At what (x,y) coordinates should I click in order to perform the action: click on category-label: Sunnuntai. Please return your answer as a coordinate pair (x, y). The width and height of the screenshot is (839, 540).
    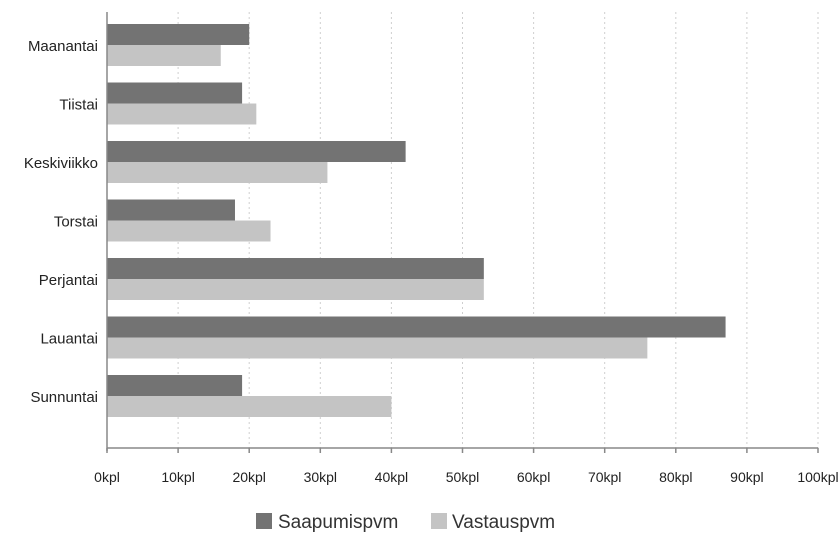
    Looking at the image, I should click on (64, 397).